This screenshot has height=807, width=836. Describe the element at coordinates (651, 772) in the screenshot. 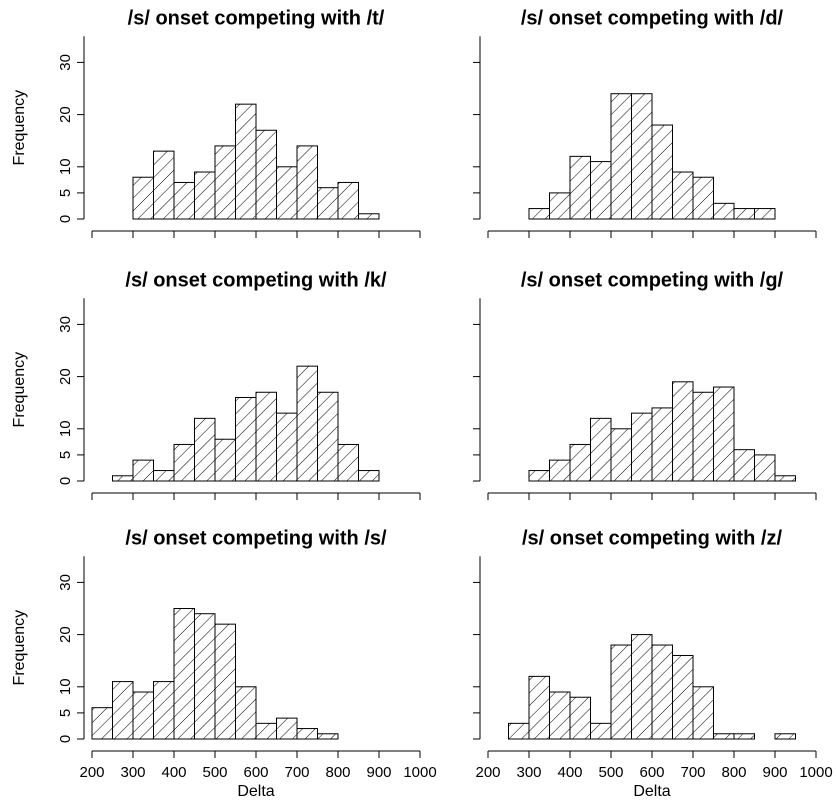

I see `x-tick-label: 600` at that location.